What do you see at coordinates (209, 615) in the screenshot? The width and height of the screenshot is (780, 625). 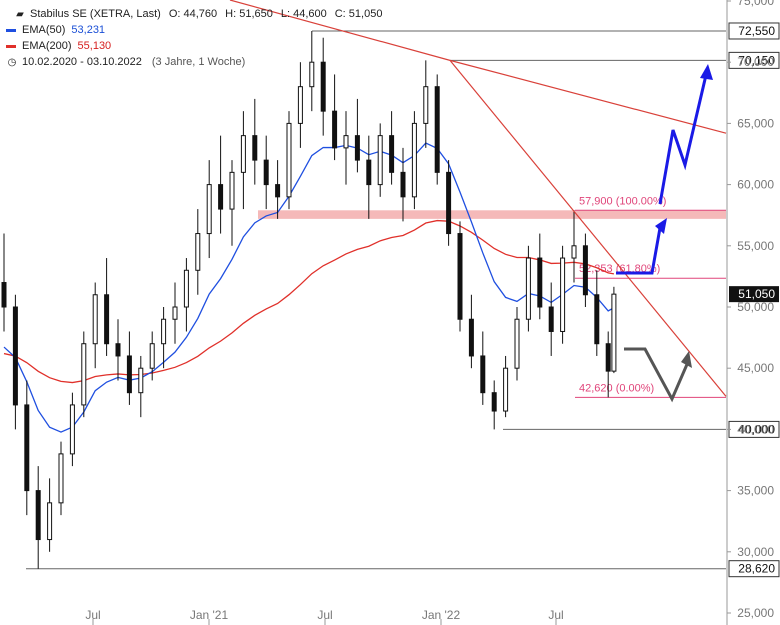 I see `x-tick-label: Jan '21` at bounding box center [209, 615].